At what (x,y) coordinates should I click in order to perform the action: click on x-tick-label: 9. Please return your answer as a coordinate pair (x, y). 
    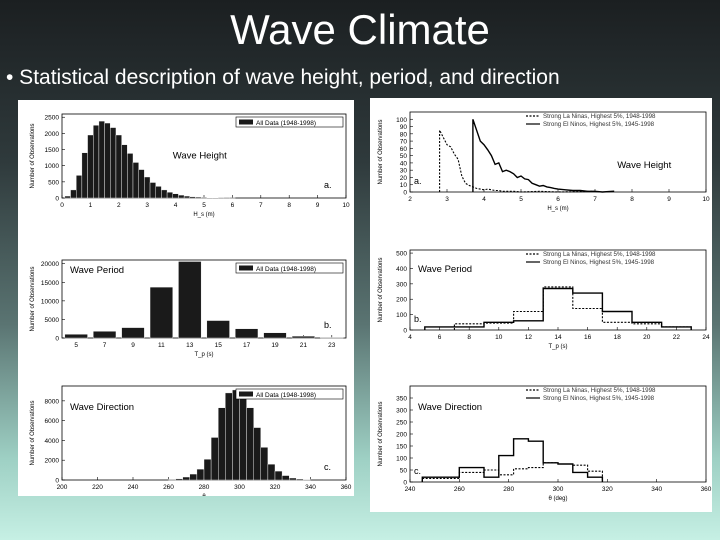
    Looking at the image, I should click on (318, 205).